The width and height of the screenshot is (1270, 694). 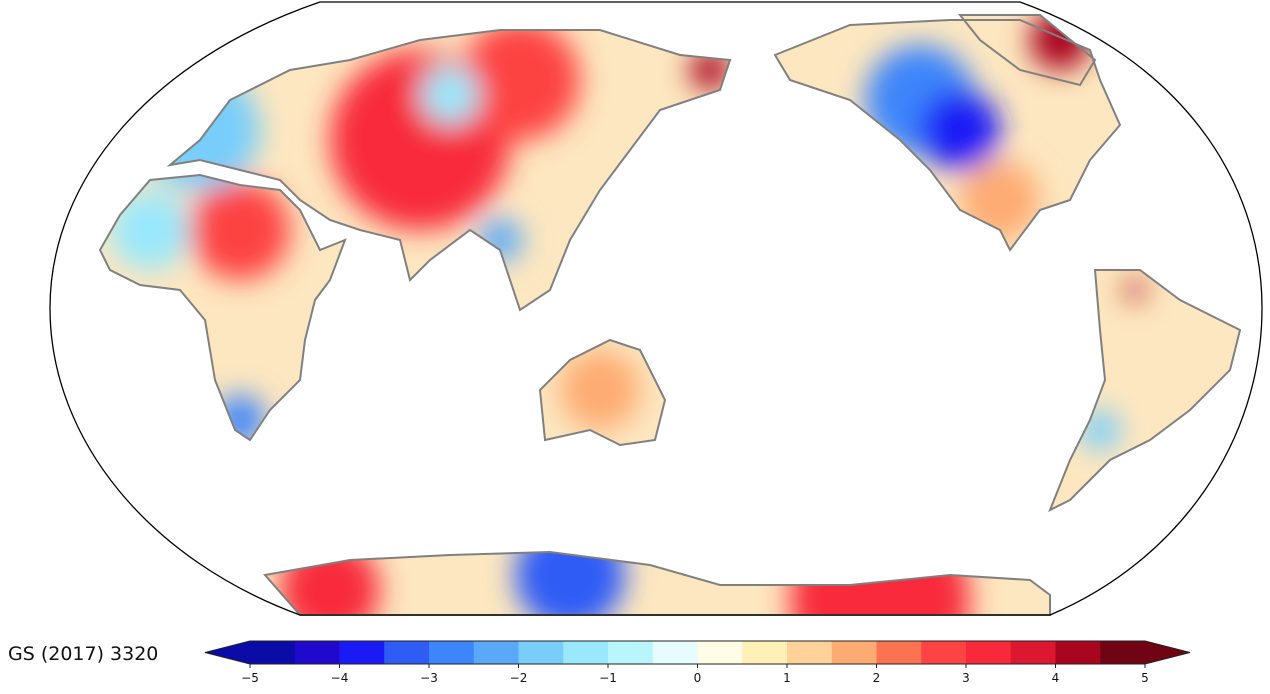 I want to click on colorbar: −5 −4 −3 −2 −1 0 1 2 3 4 5, so click(x=697, y=662).